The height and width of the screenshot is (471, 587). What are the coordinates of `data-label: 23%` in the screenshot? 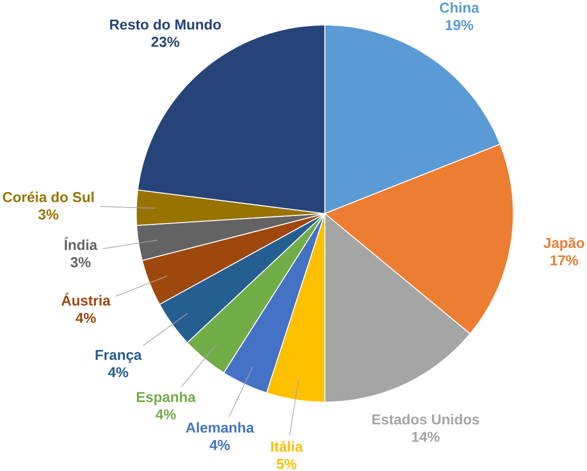 It's located at (165, 41).